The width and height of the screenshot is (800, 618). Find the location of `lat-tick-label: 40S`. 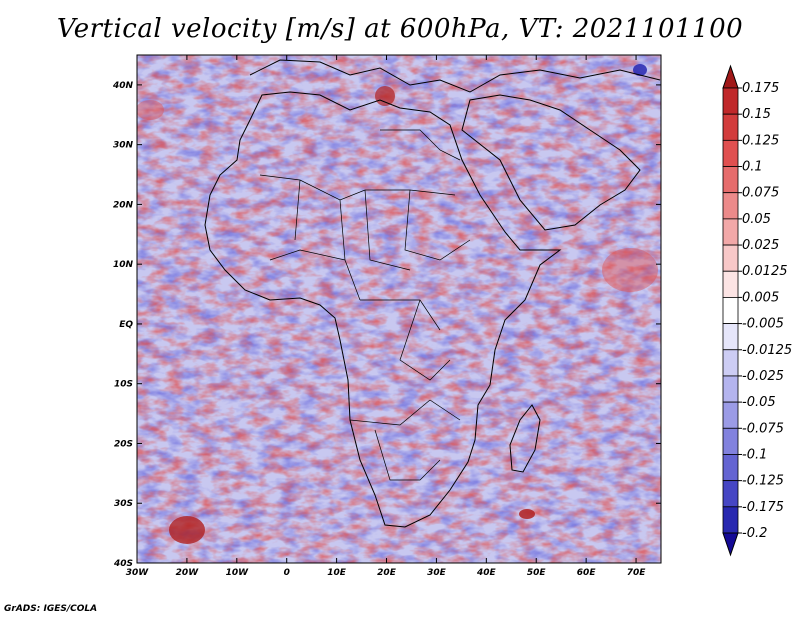

lat-tick-label: 40S is located at coordinates (123, 564).